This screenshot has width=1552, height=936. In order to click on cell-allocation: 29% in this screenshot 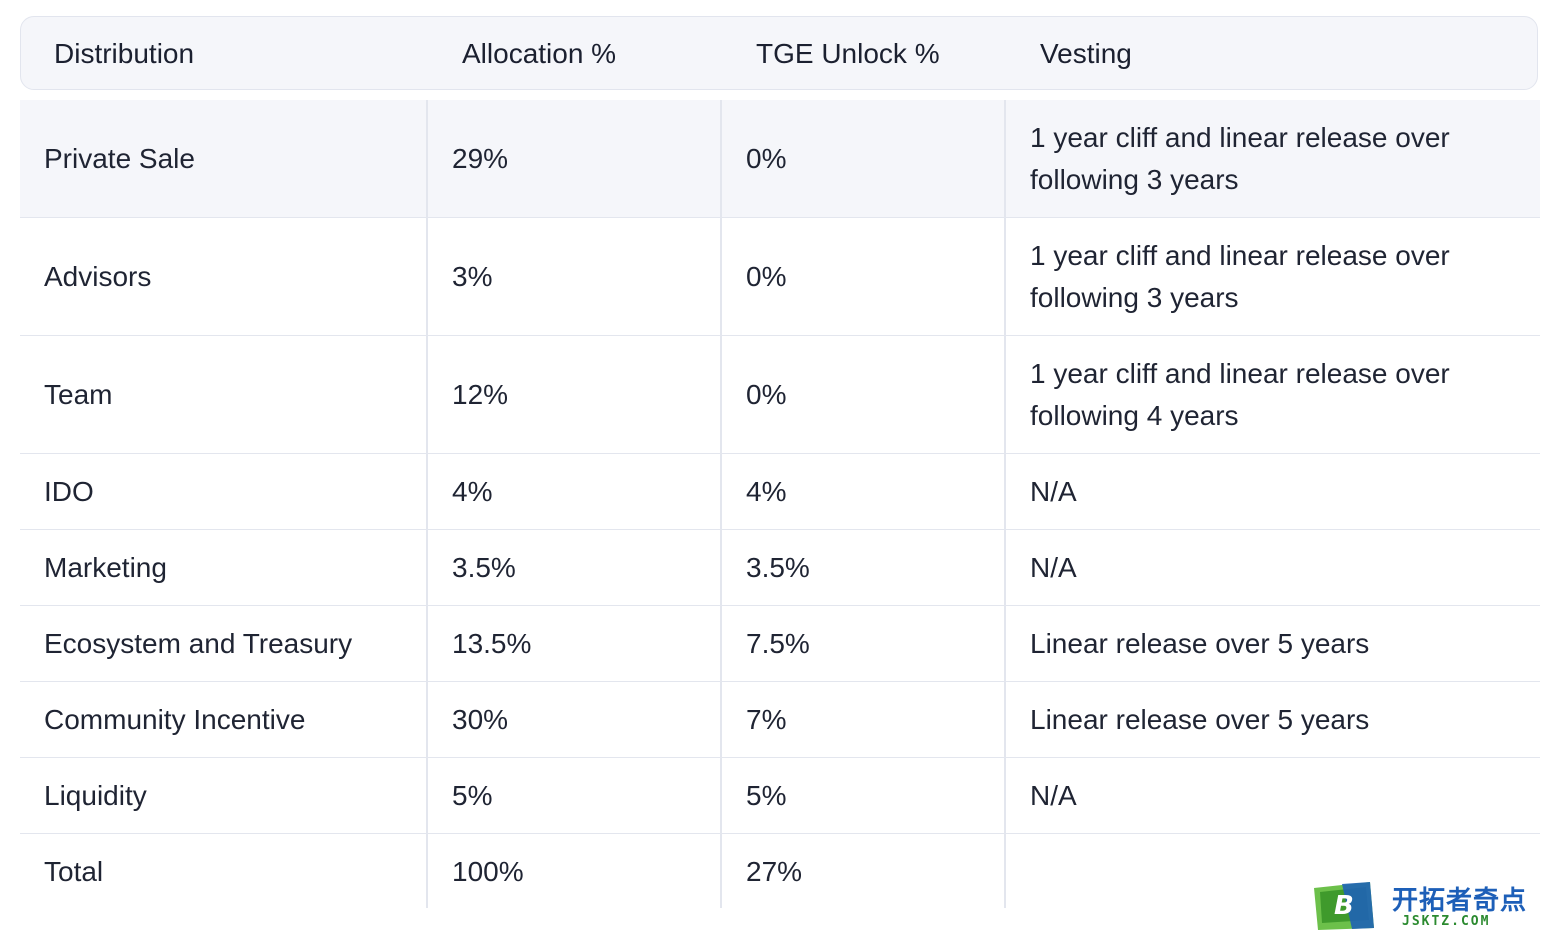, I will do `click(480, 158)`.